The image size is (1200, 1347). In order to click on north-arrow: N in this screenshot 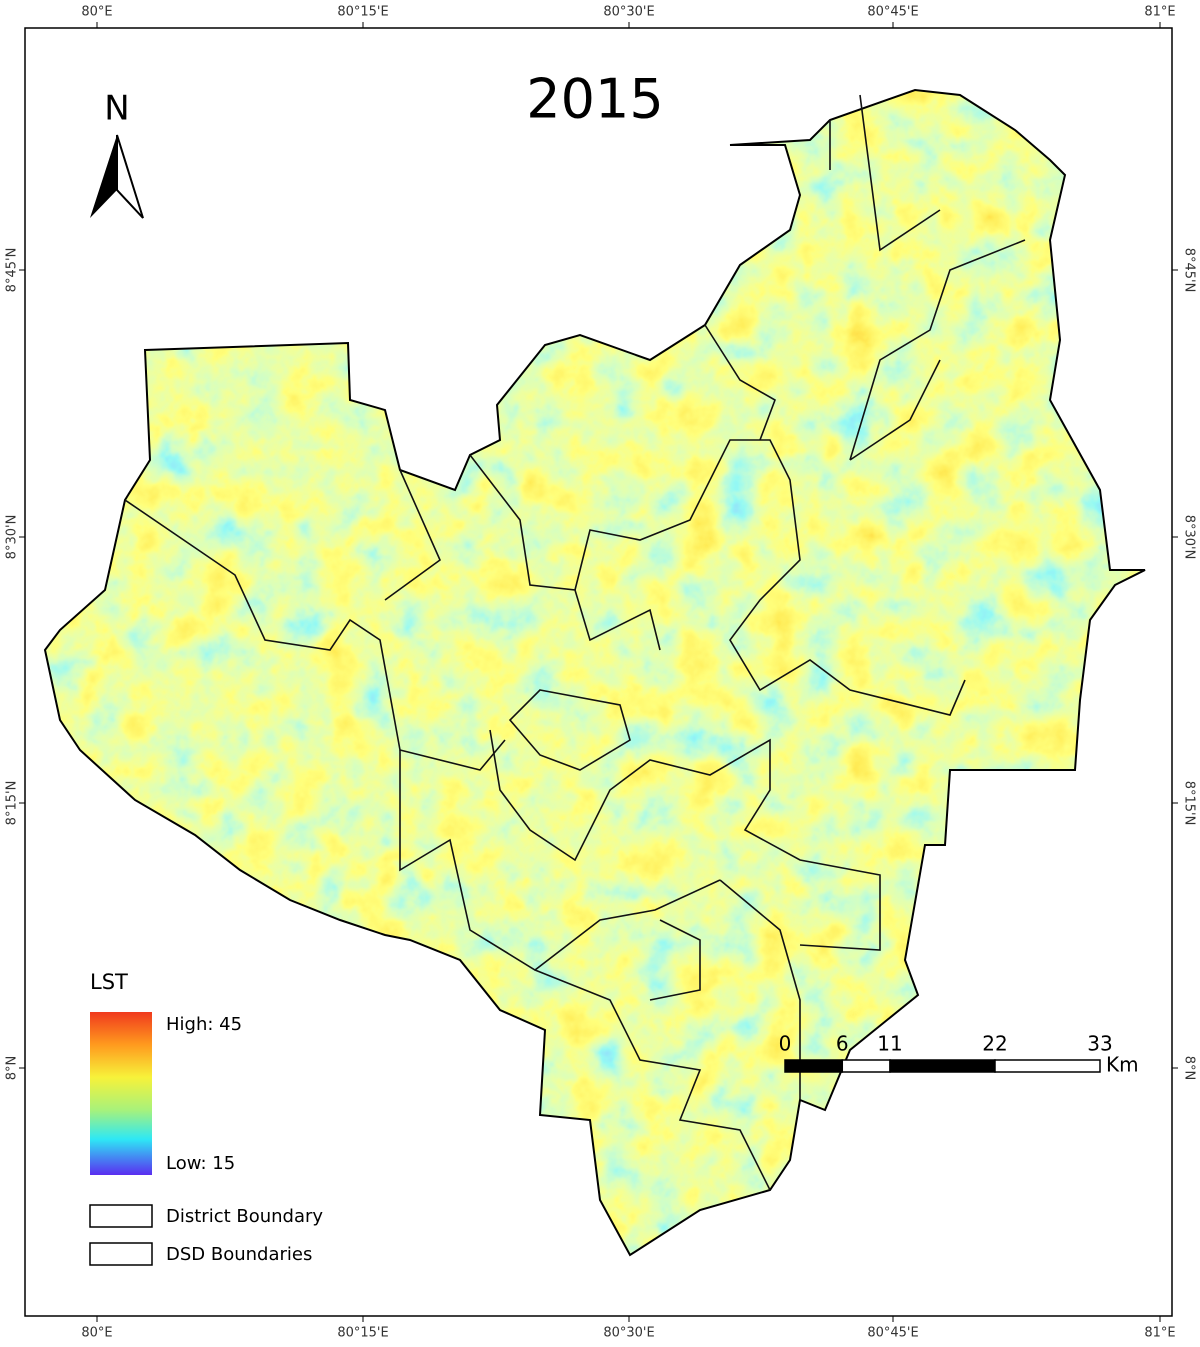, I will do `click(117, 154)`.